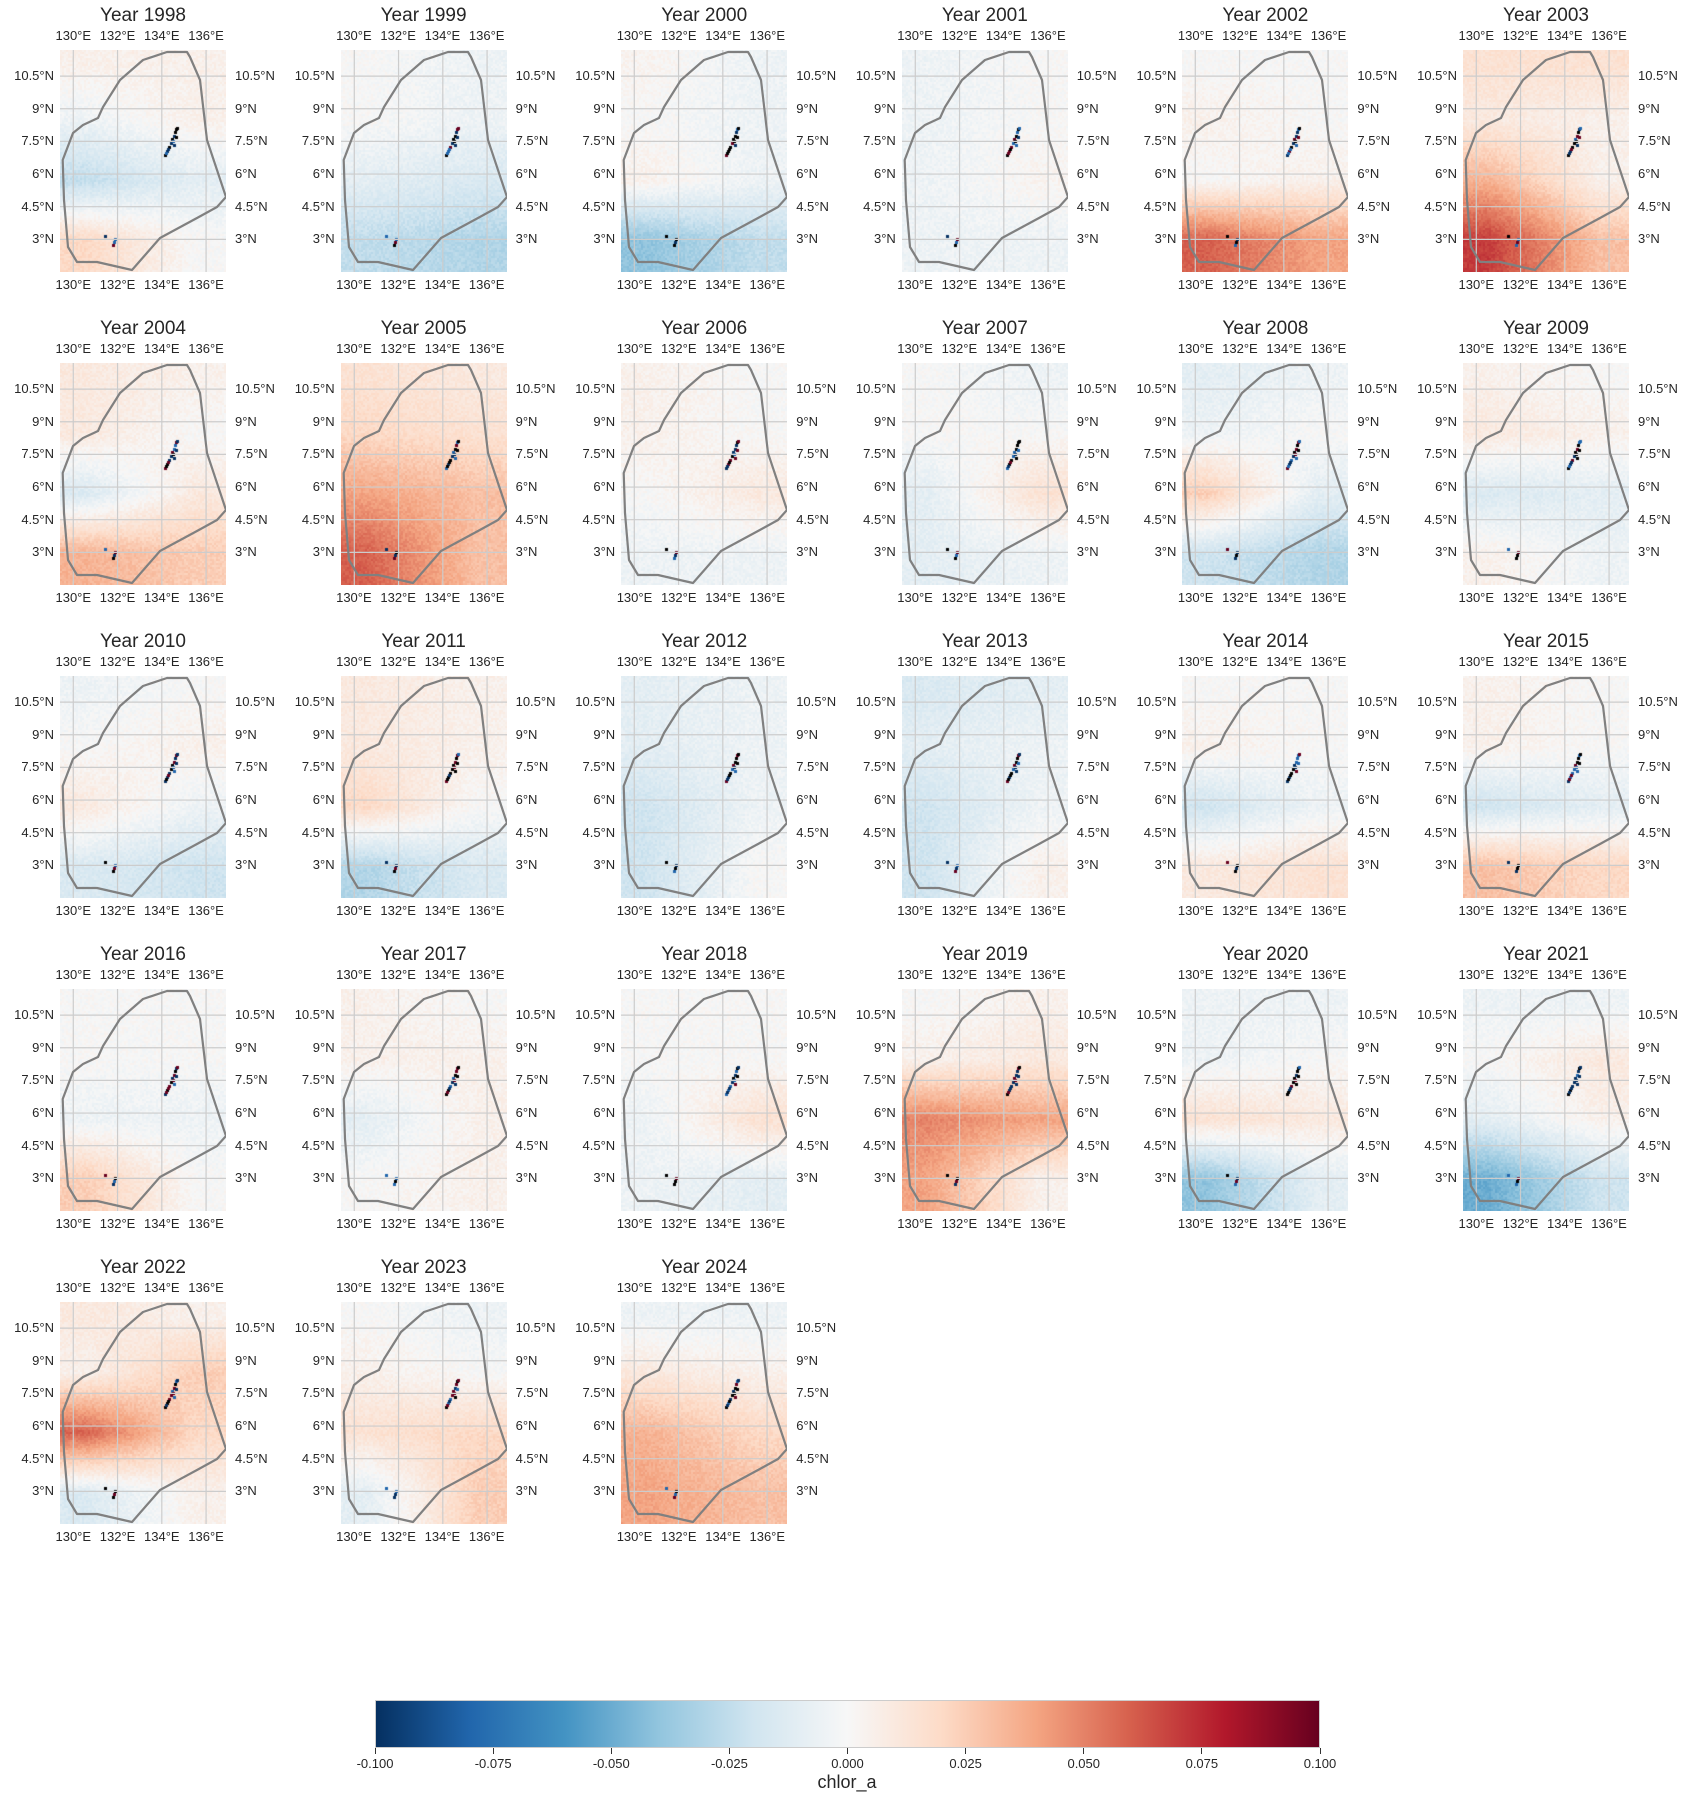  Describe the element at coordinates (423, 641) in the screenshot. I see `panel-title: Year 2011` at that location.